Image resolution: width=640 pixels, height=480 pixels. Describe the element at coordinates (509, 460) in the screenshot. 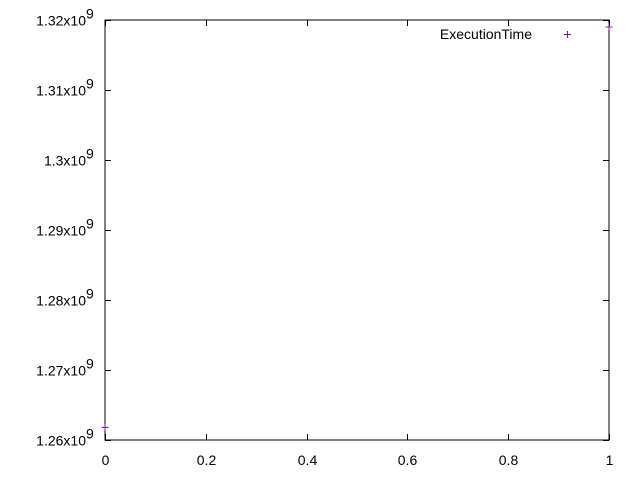

I see `x-tick-label: 0.8` at that location.